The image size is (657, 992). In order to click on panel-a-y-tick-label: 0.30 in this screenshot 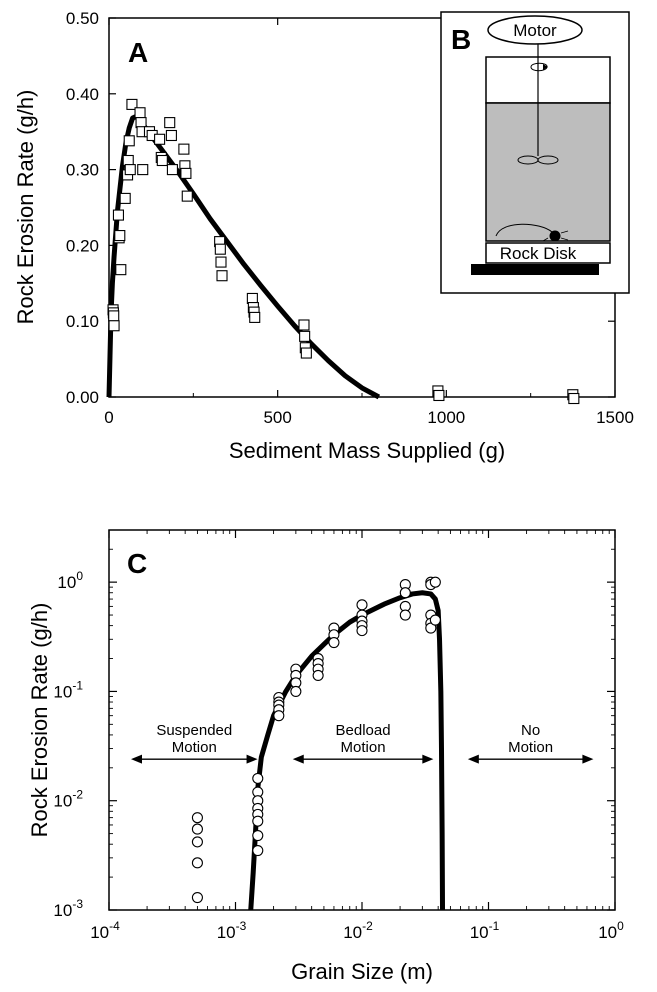, I will do `click(82, 170)`.